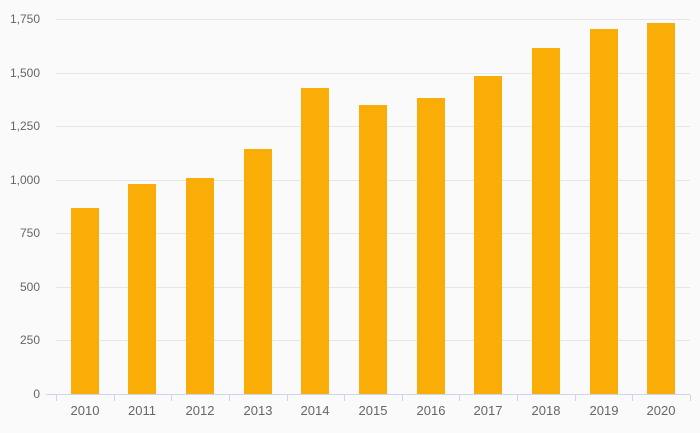 The image size is (700, 433). I want to click on bar-2015, so click(373, 249).